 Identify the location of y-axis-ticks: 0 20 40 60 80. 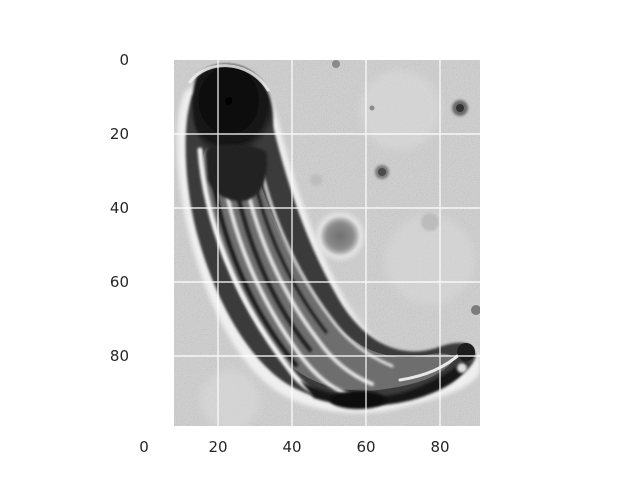
(119, 208).